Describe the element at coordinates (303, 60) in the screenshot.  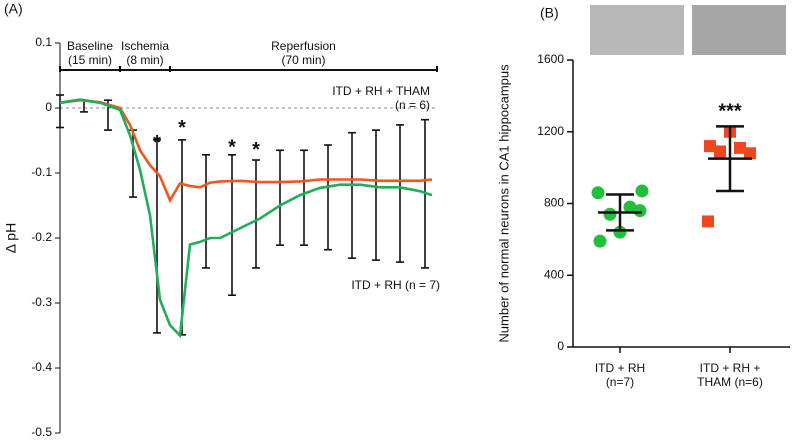
I see `period-duration: (70 min)` at that location.